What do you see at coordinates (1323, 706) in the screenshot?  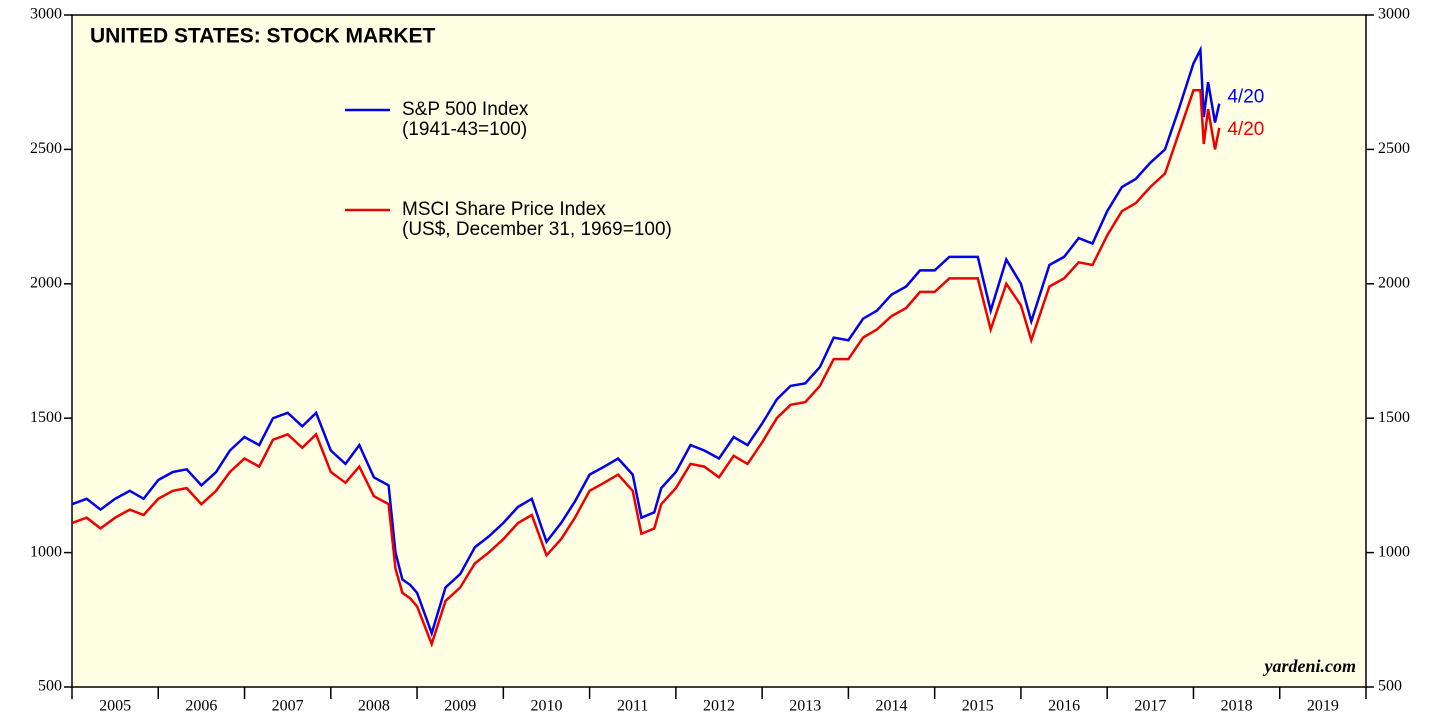 I see `x-tick-label: 2019` at bounding box center [1323, 706].